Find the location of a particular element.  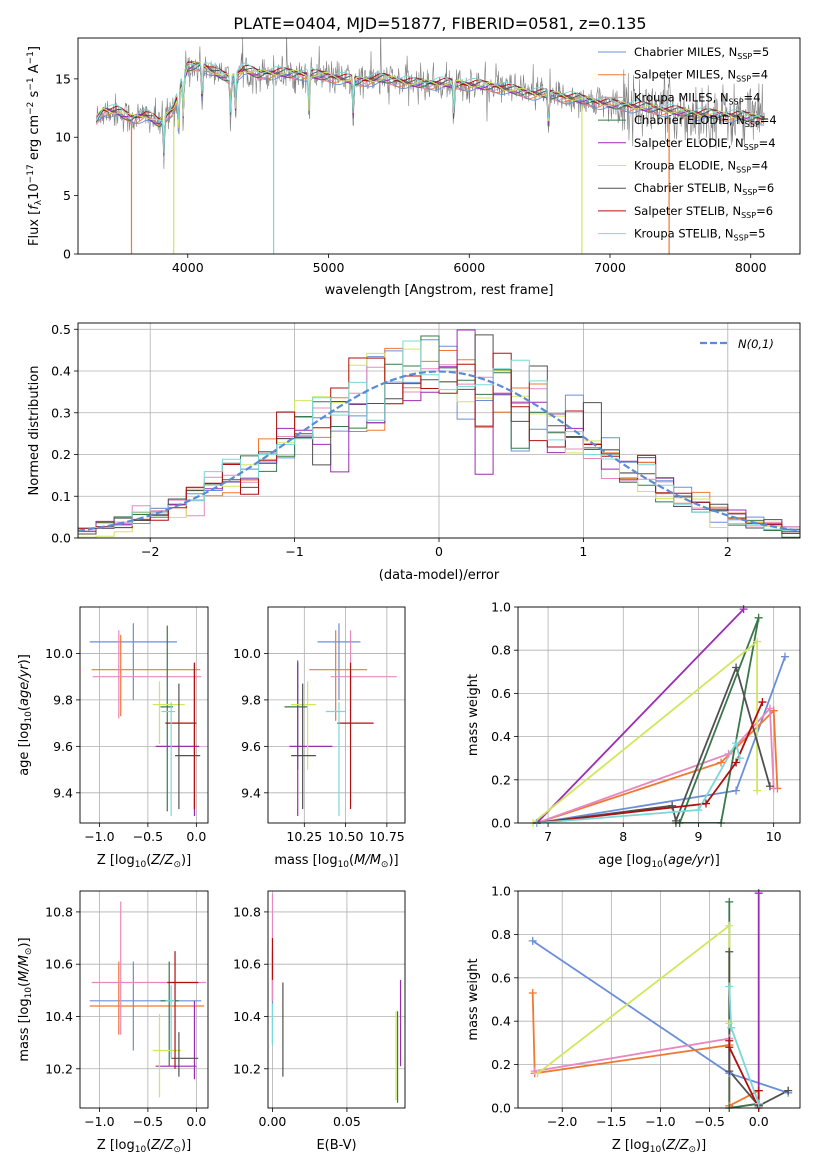

weight_vs_Z-ytick-label: 0.2 is located at coordinates (501, 1064).